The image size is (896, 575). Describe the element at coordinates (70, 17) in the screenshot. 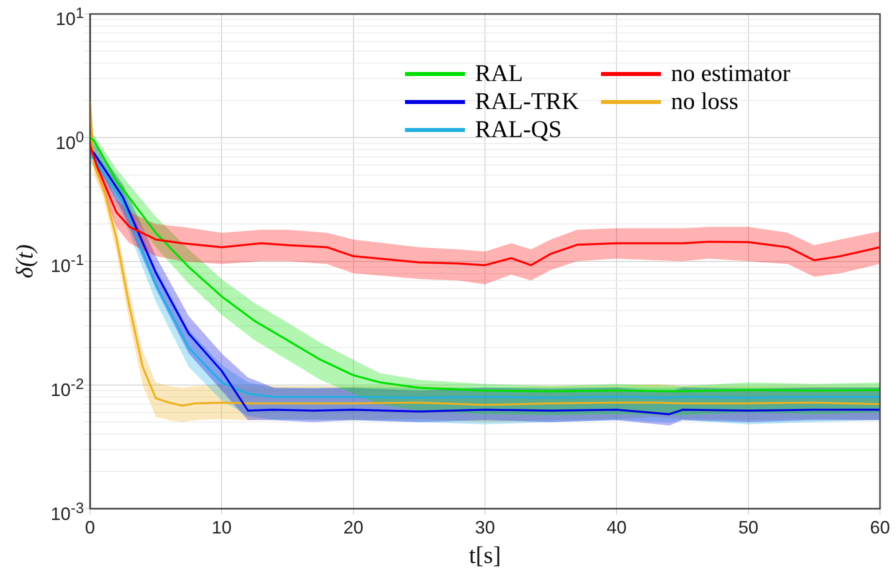

I see `y-tick-label: 10$^{1}$` at that location.